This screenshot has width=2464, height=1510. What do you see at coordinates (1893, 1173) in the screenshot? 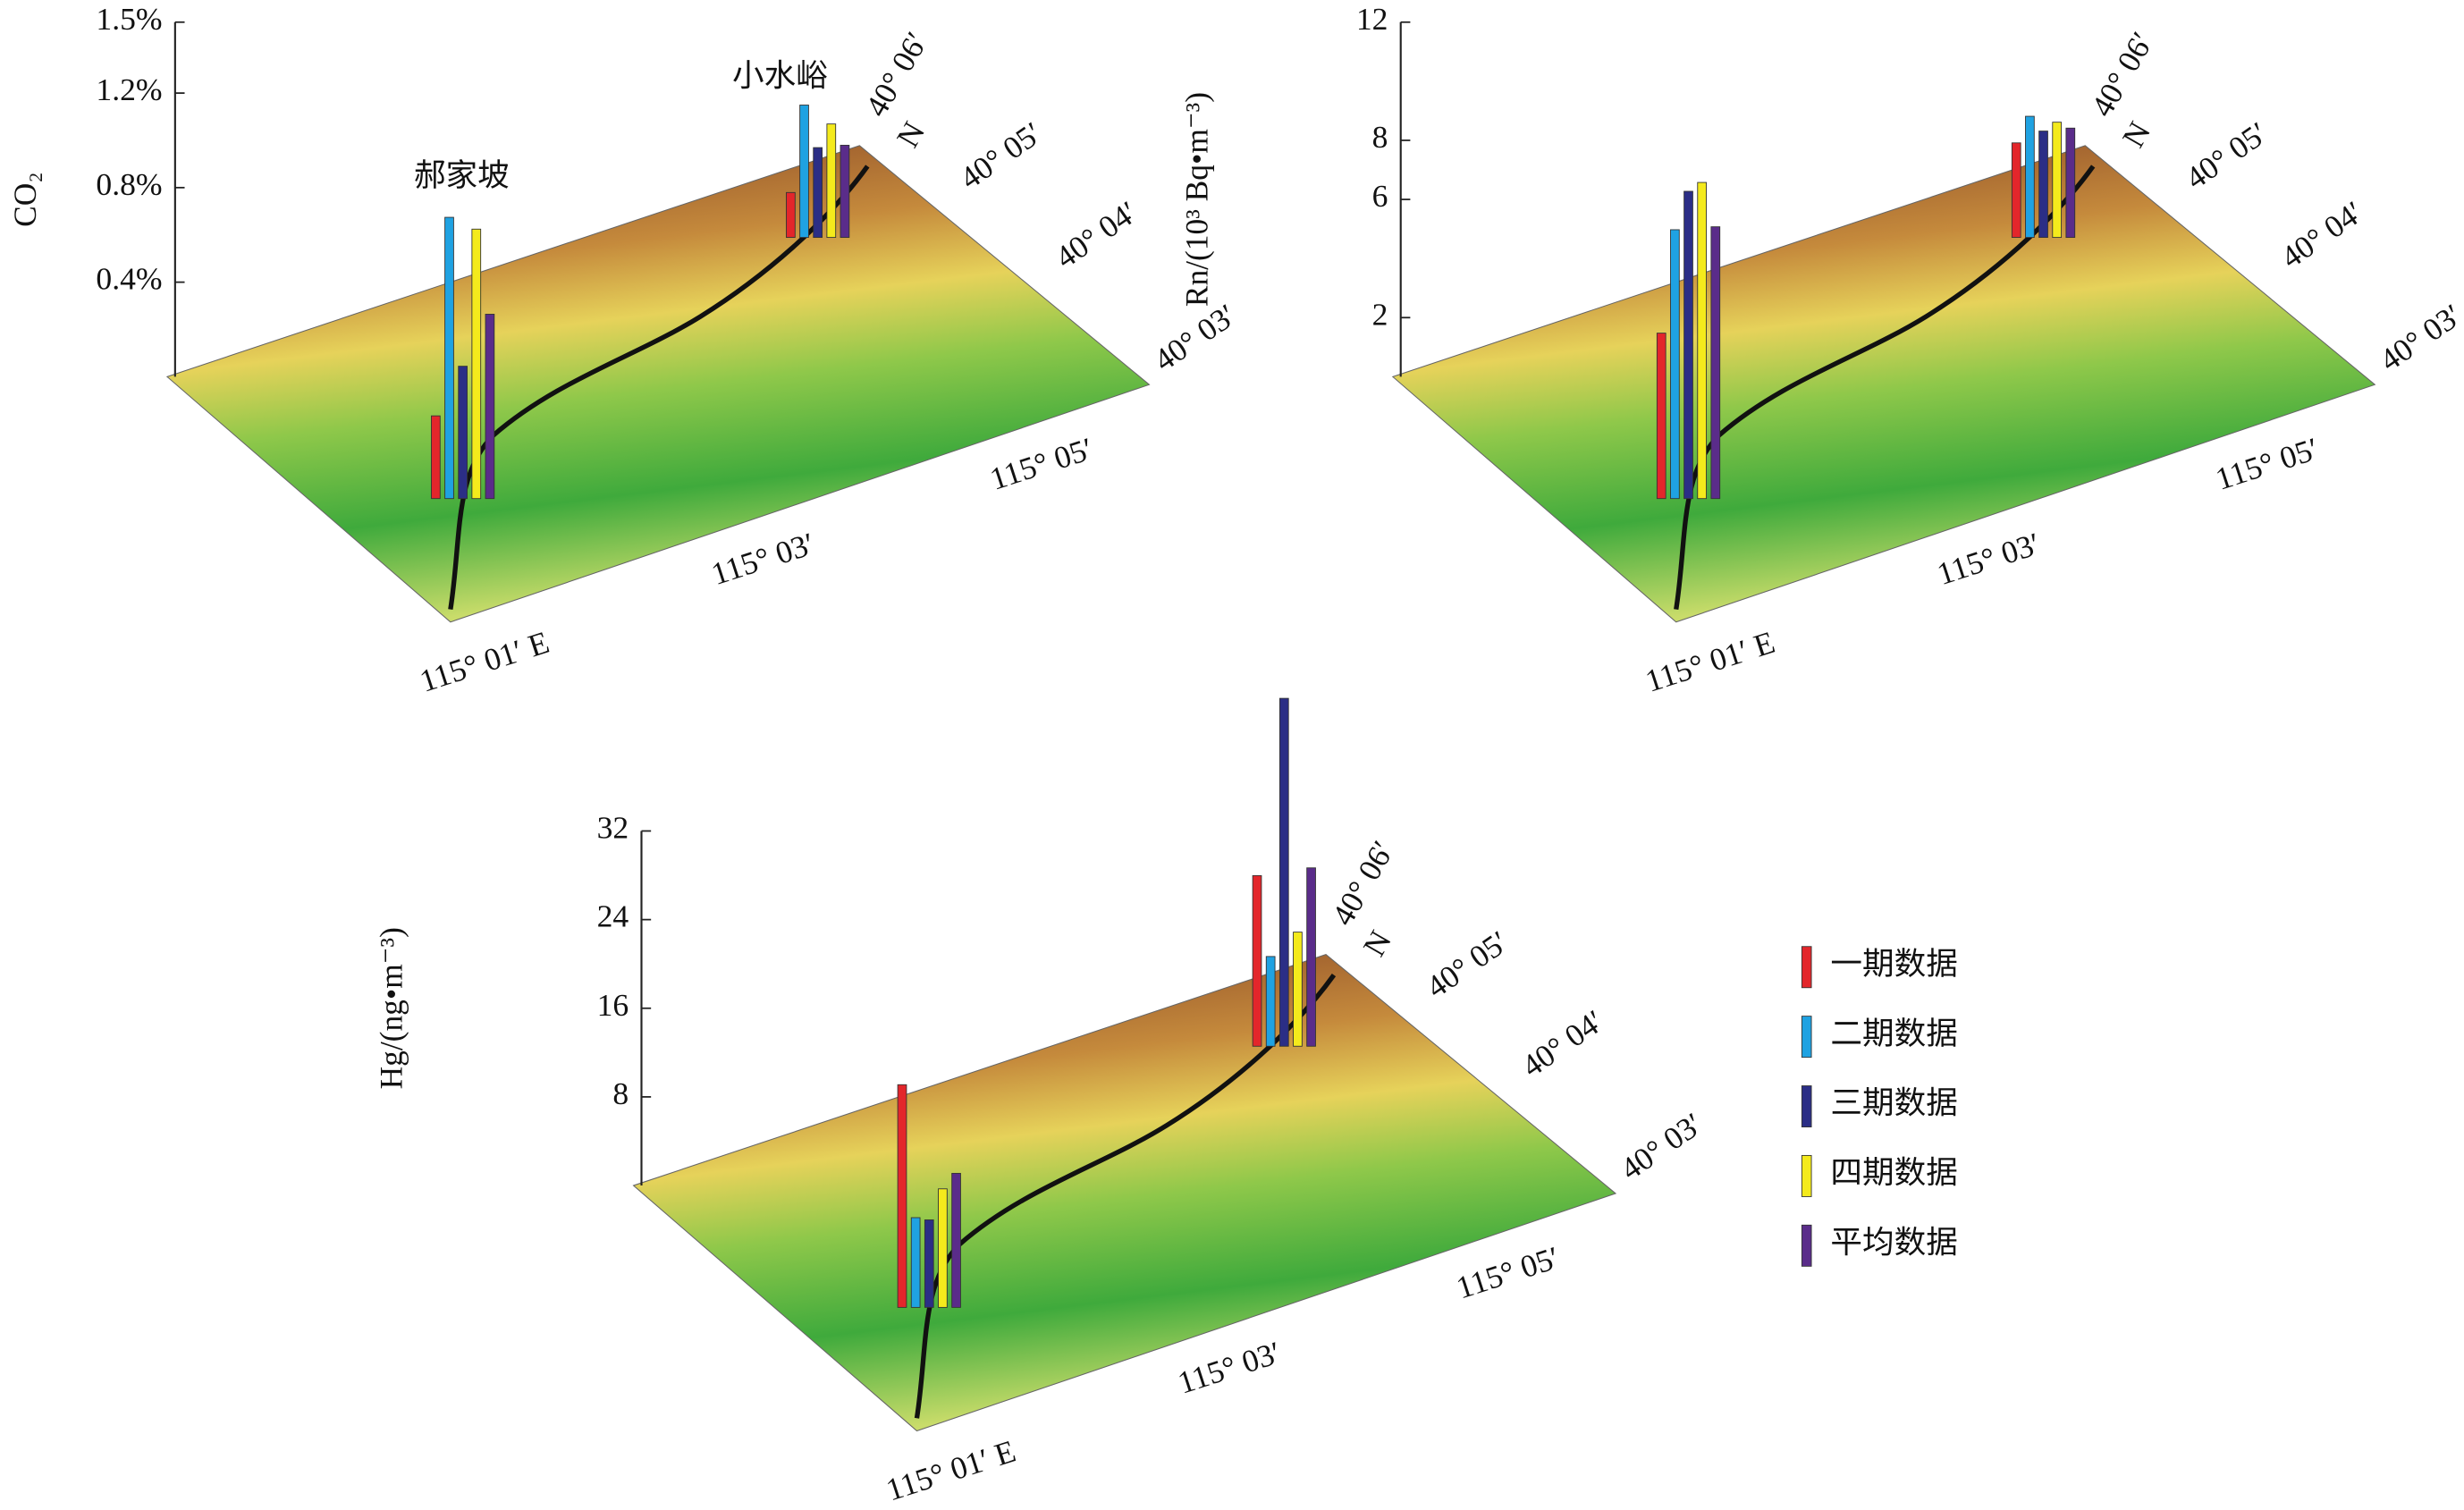
I see `legend-label: 四期数据` at bounding box center [1893, 1173].